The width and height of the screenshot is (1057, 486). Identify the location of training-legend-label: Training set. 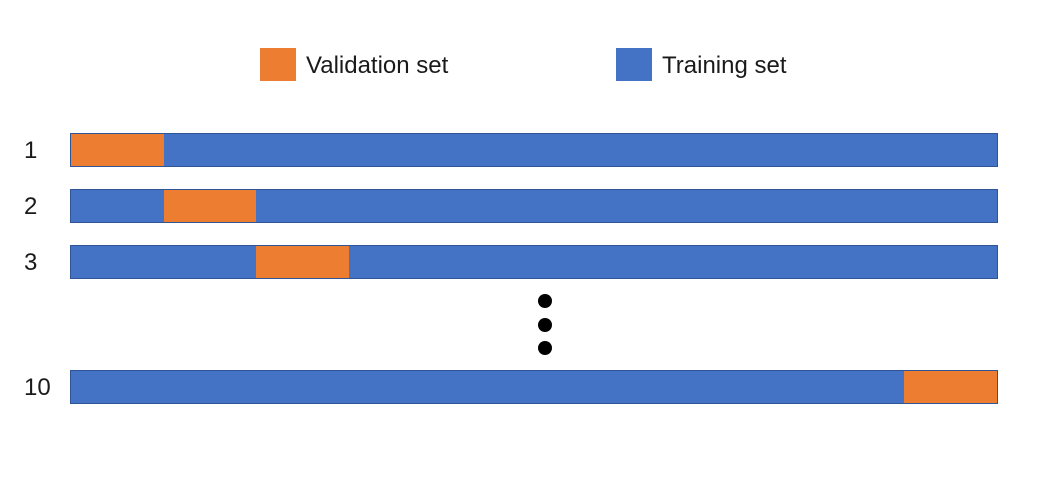
(724, 65).